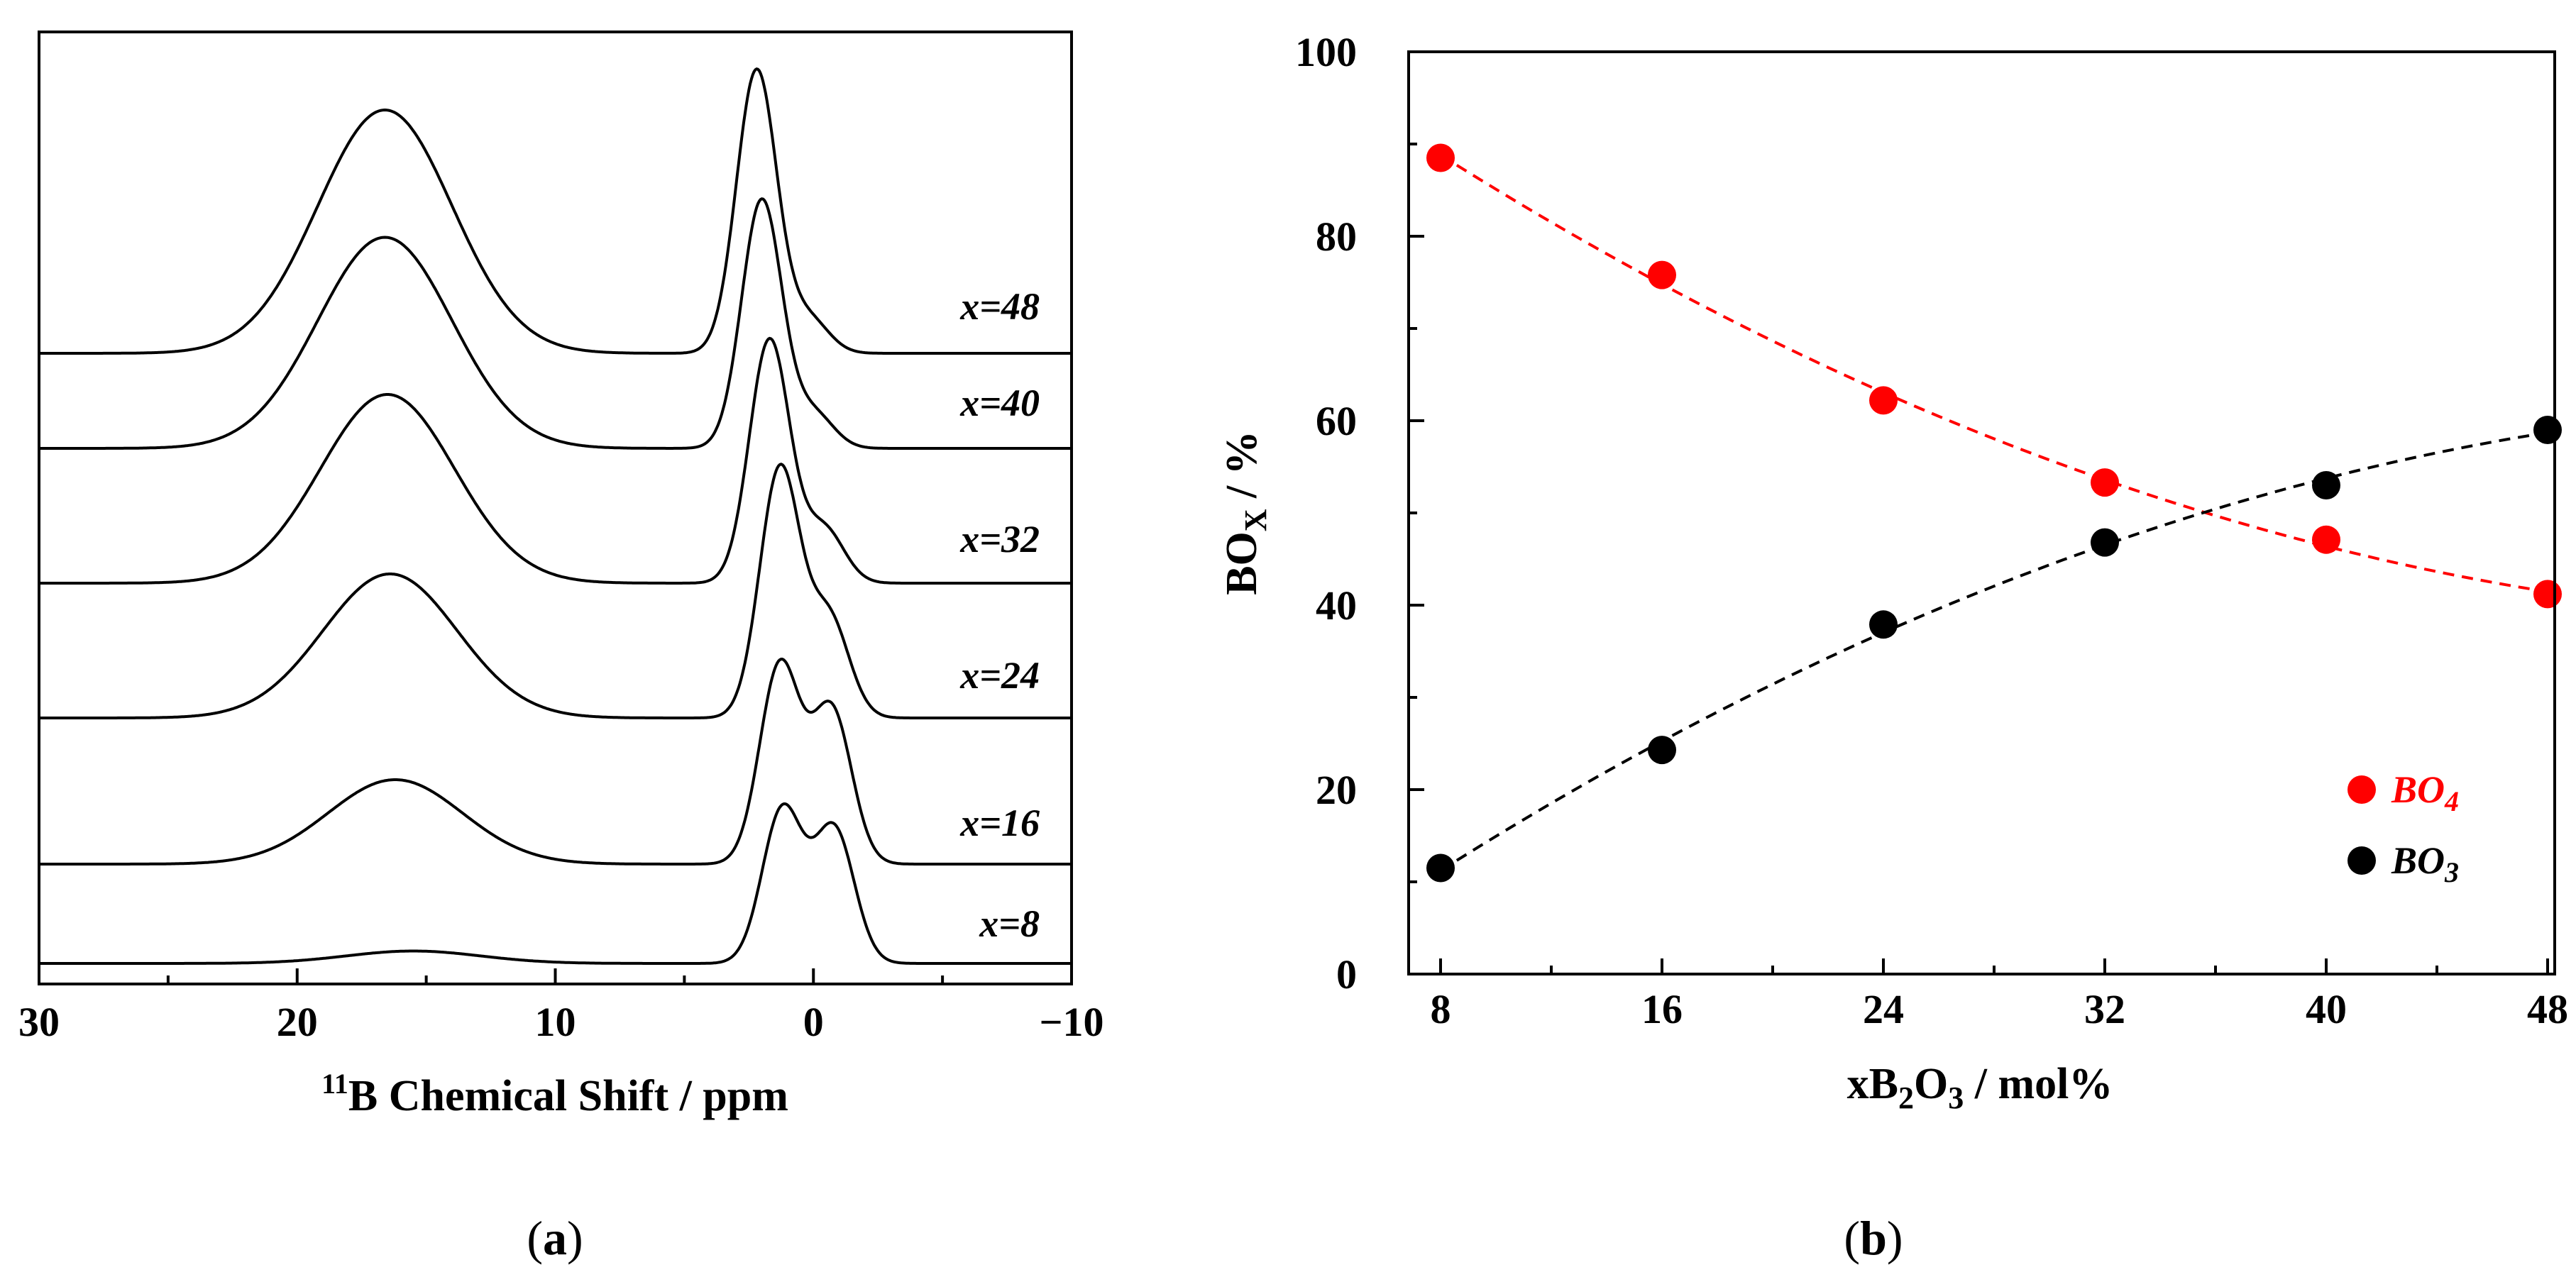 The image size is (2576, 1277). Describe the element at coordinates (1336, 237) in the screenshot. I see `y-tick-label: 80` at that location.